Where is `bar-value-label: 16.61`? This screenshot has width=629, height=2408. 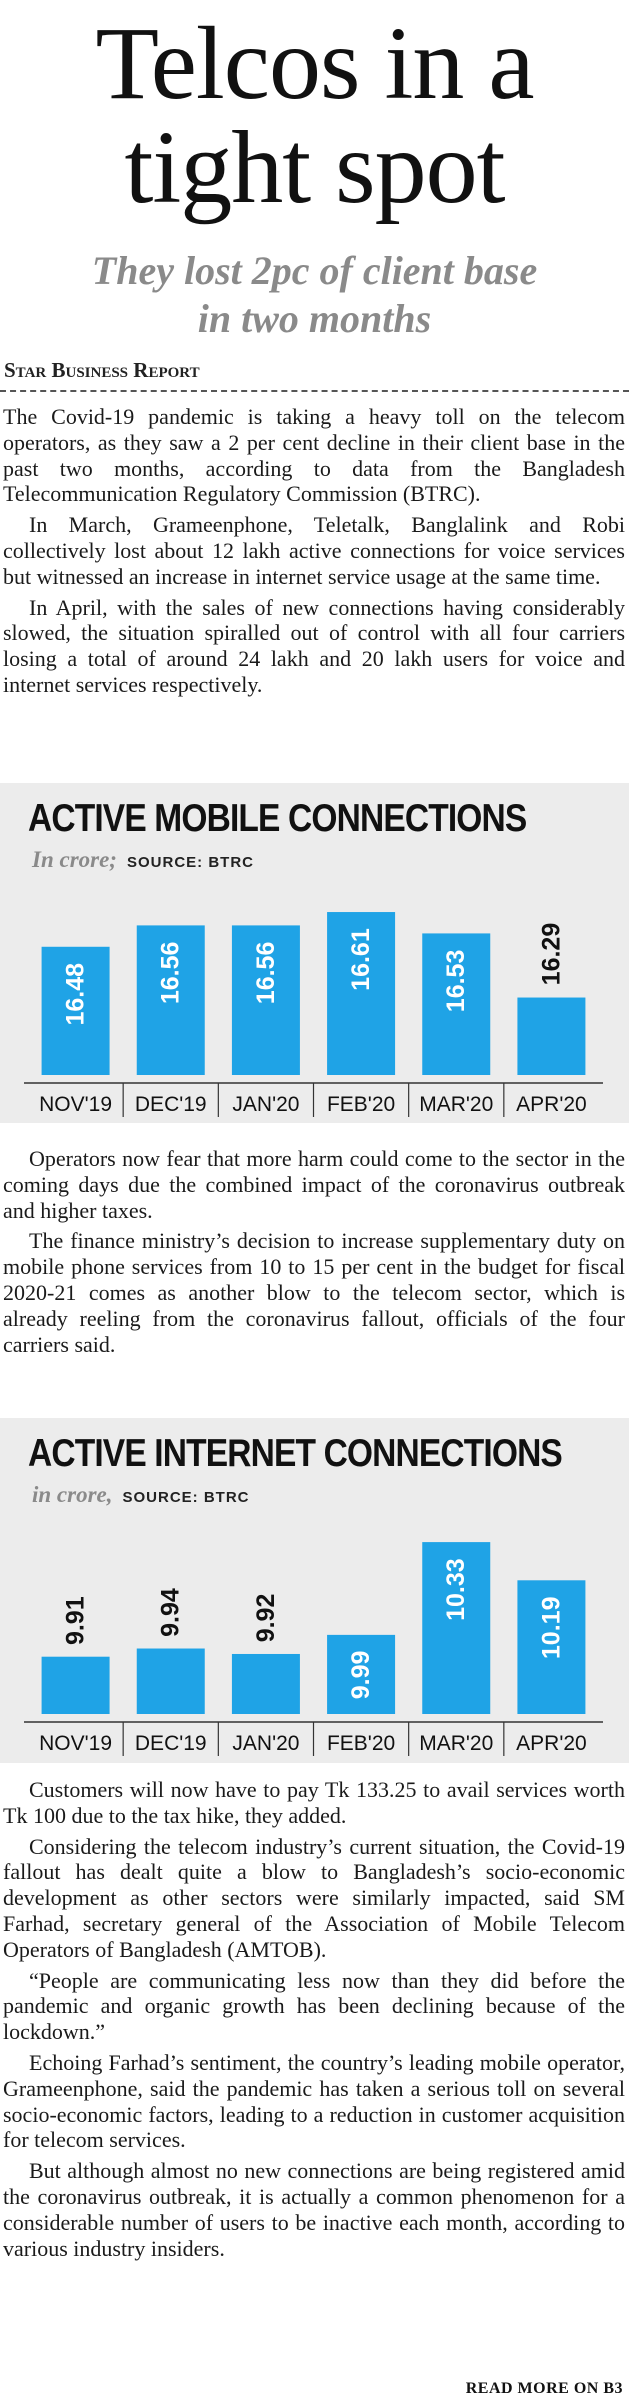
bar-value-label: 16.61 is located at coordinates (361, 959).